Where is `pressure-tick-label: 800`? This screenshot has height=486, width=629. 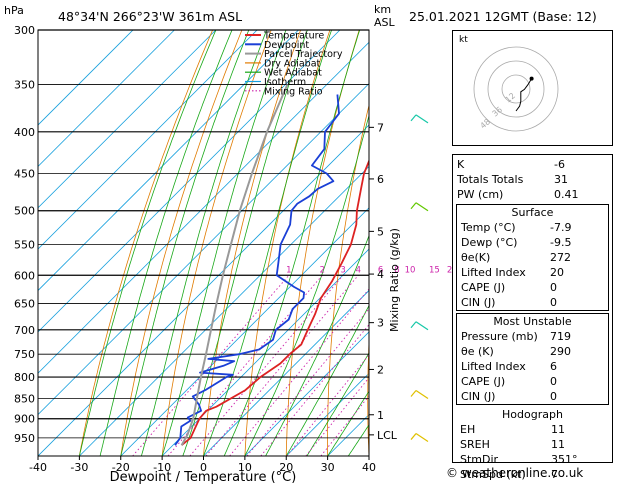
pressure-tick-label: 800 is located at coordinates (24, 377).